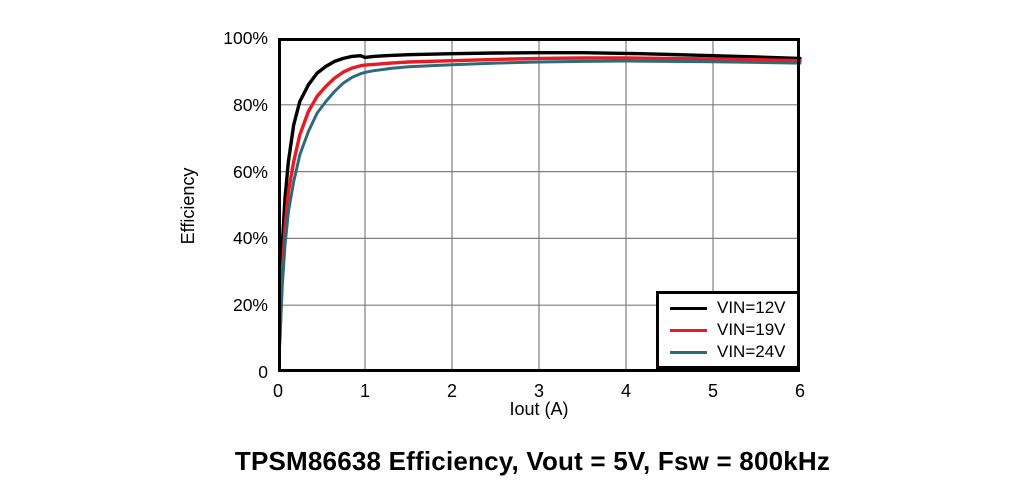 Image resolution: width=1017 pixels, height=498 pixels. I want to click on x-tick-label: 2, so click(451, 391).